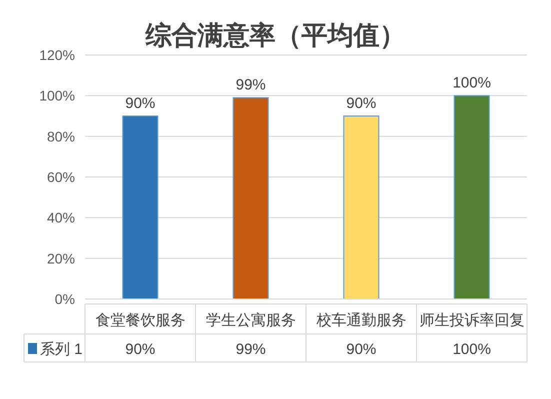 The height and width of the screenshot is (399, 551). What do you see at coordinates (251, 349) in the screenshot?
I see `data-label: 99%` at bounding box center [251, 349].